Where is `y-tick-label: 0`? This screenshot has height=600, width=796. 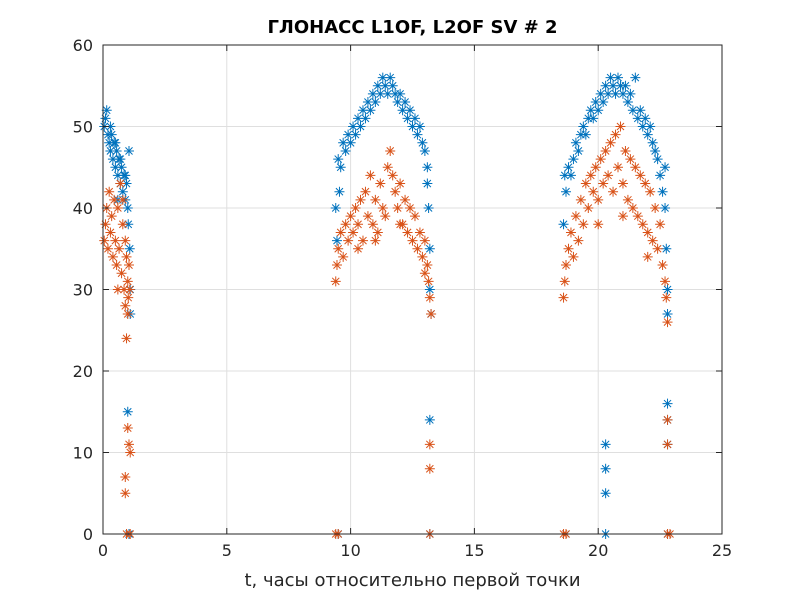
y-tick-label: 0 is located at coordinates (88, 534).